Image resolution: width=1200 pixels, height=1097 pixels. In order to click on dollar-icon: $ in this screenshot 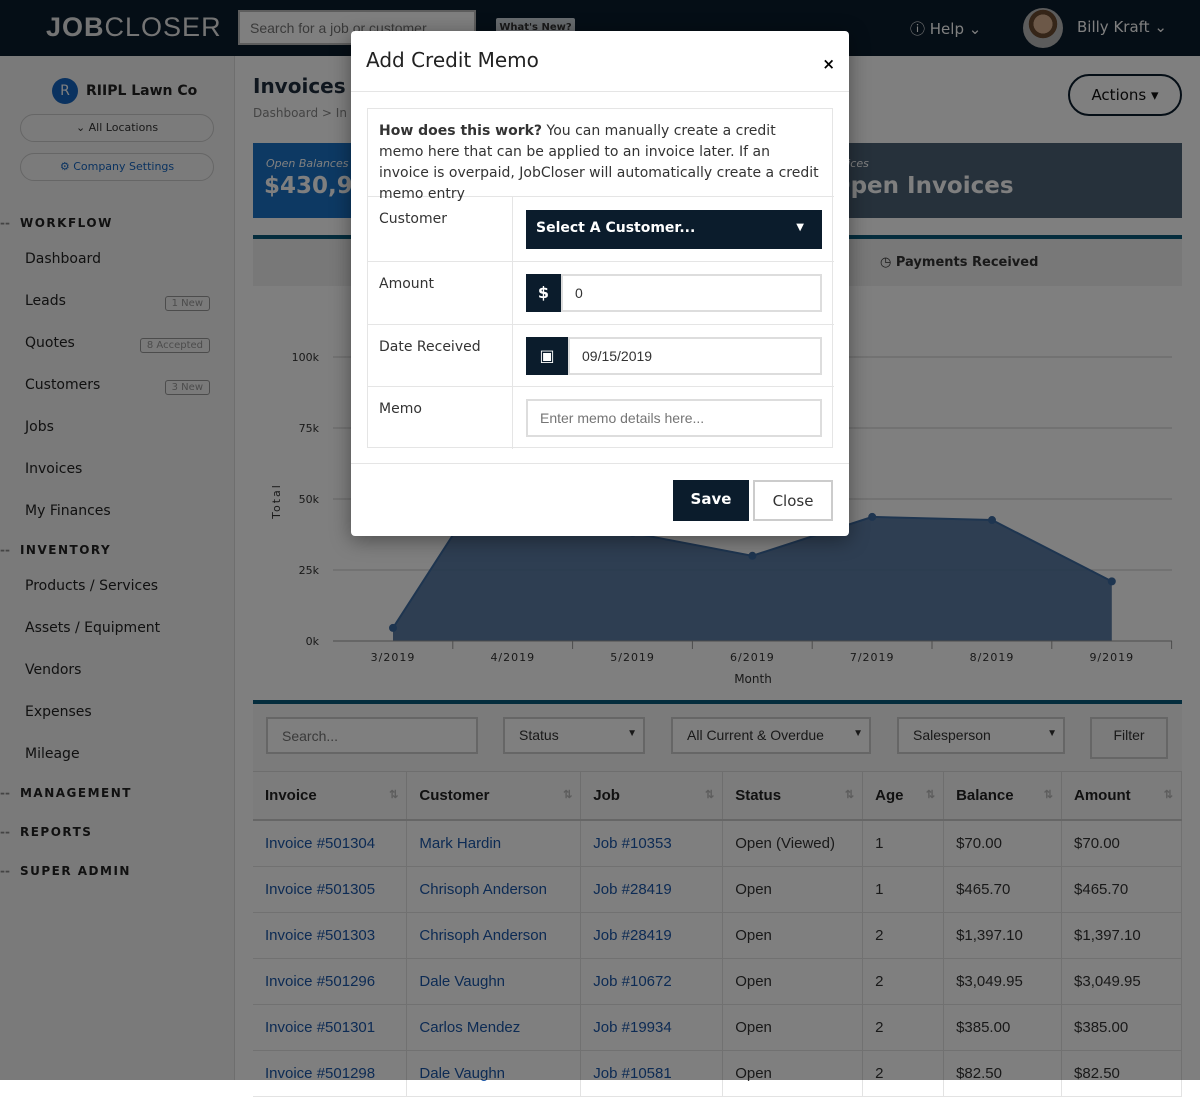, I will do `click(543, 293)`.